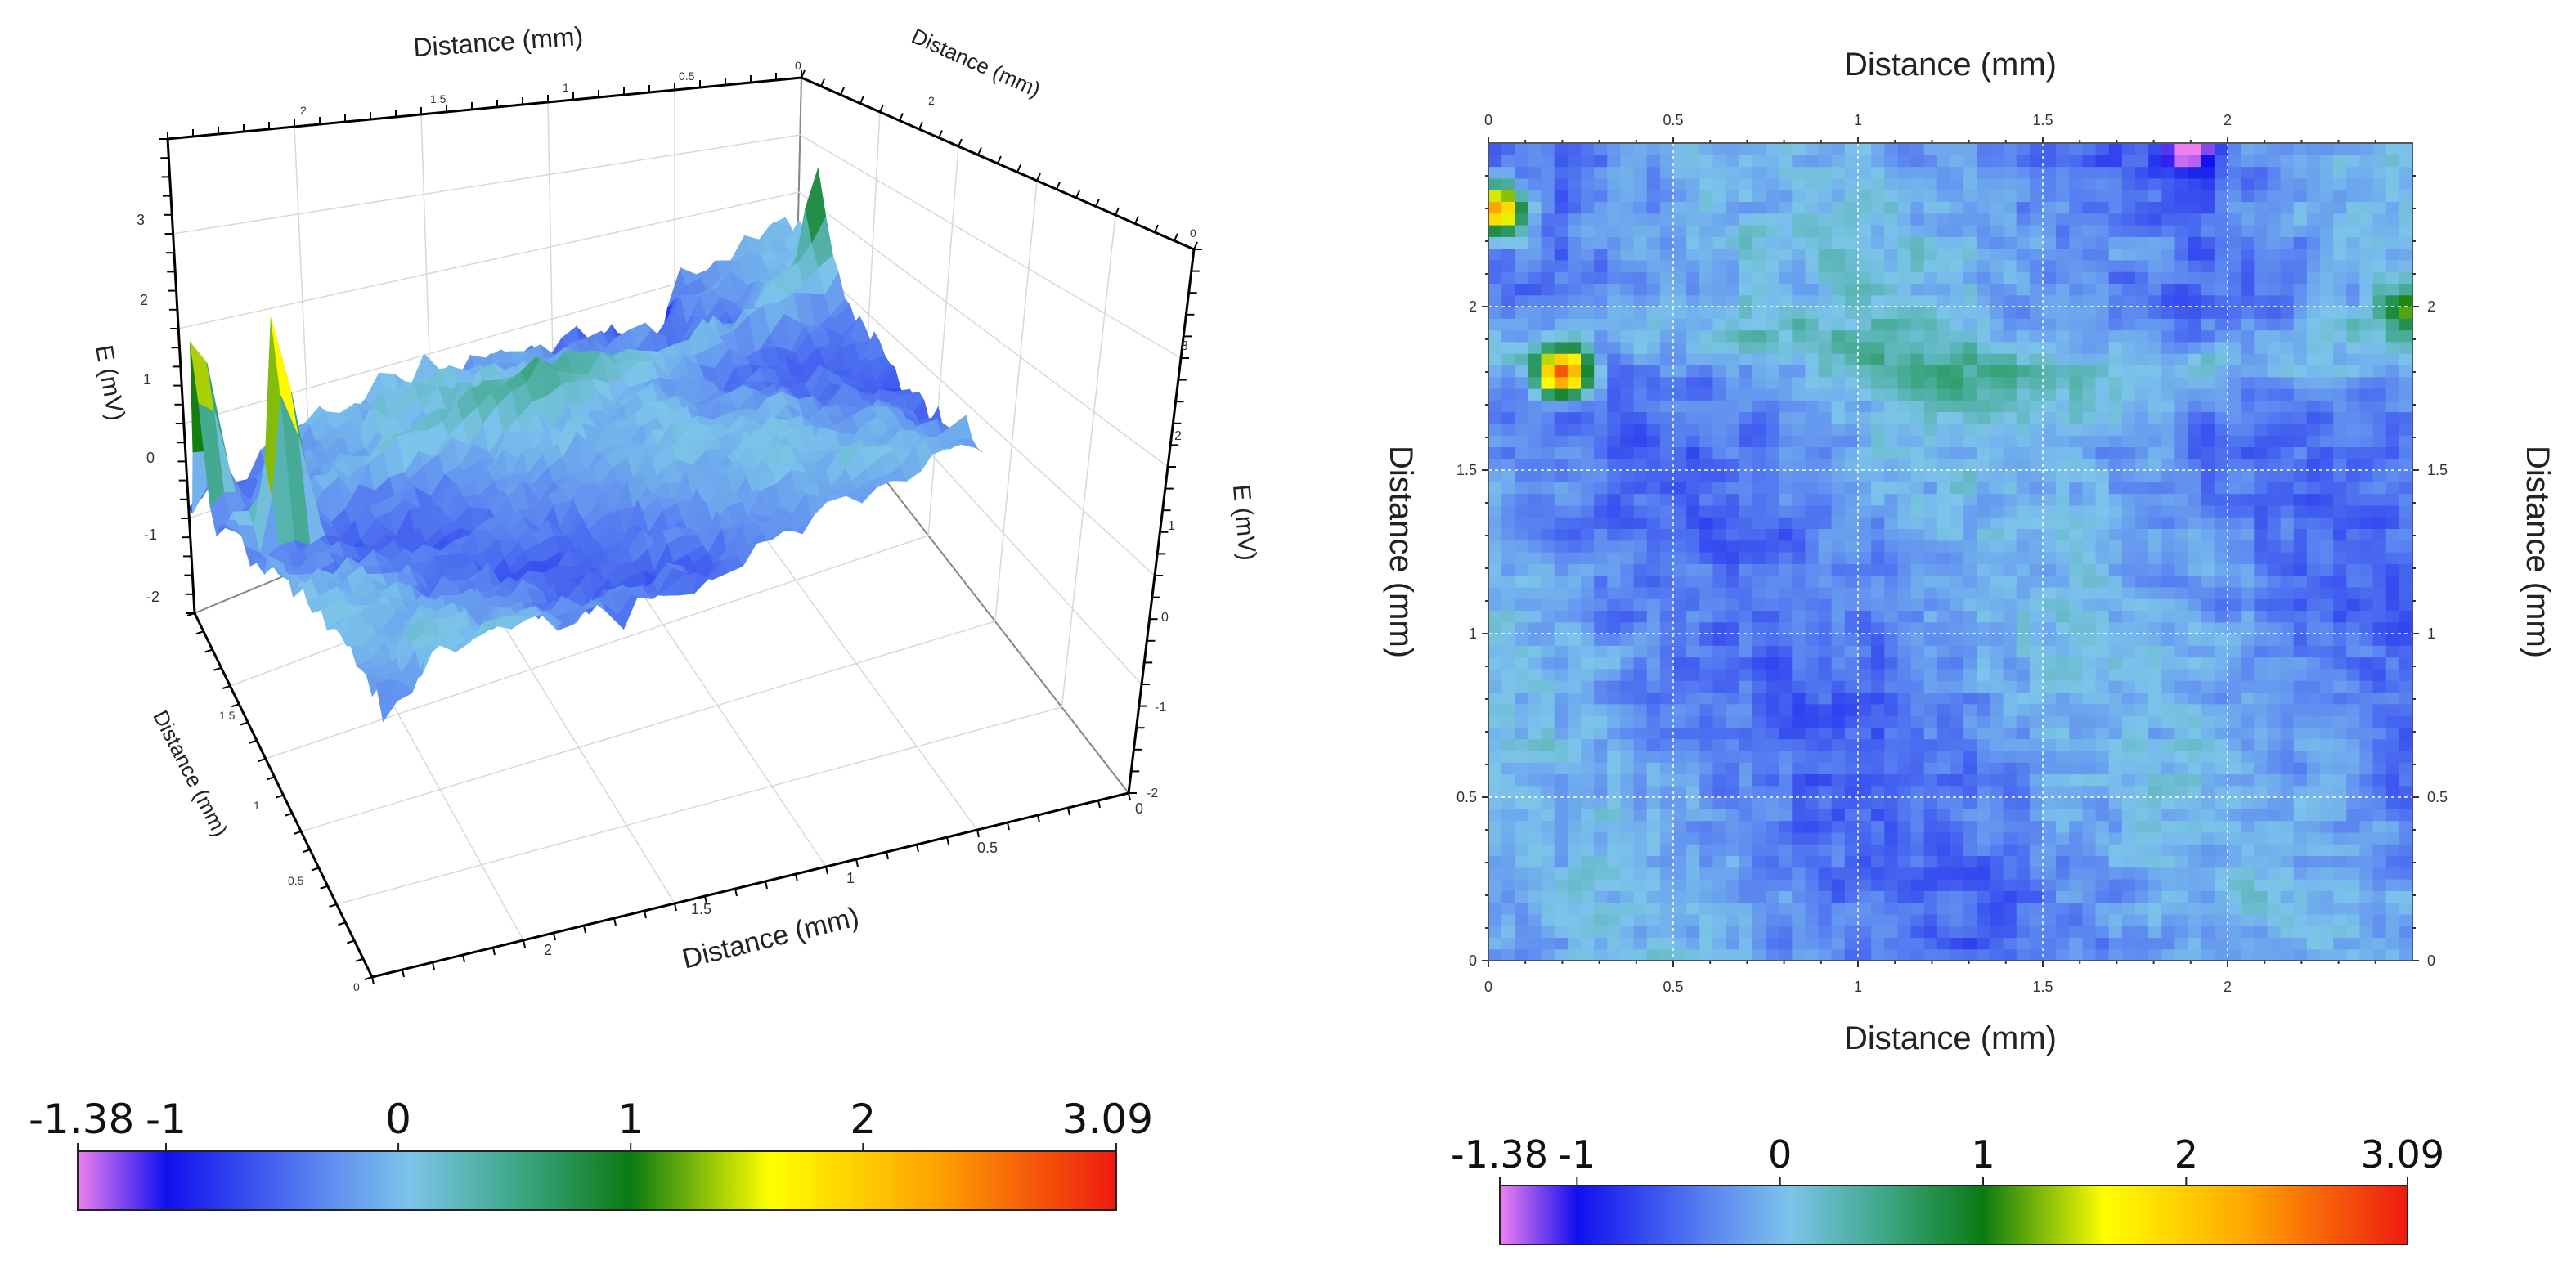 The image size is (2576, 1264). What do you see at coordinates (943, 341) in the screenshot?
I see `wall-grid-line` at bounding box center [943, 341].